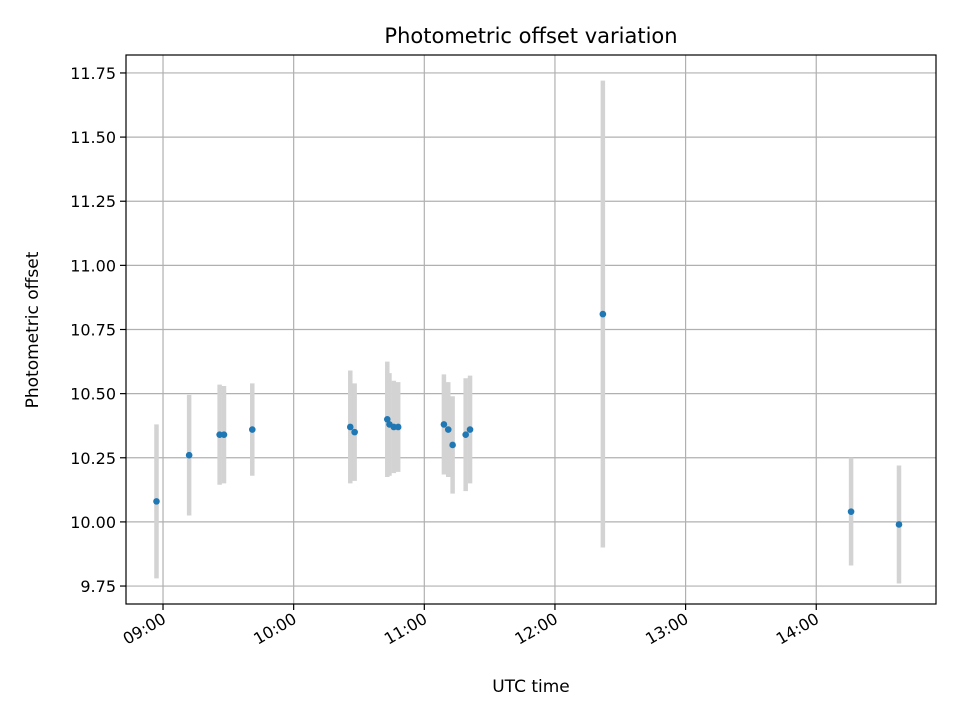 The height and width of the screenshot is (720, 960). Describe the element at coordinates (93, 394) in the screenshot. I see `y-tick-label: 10.50` at that location.